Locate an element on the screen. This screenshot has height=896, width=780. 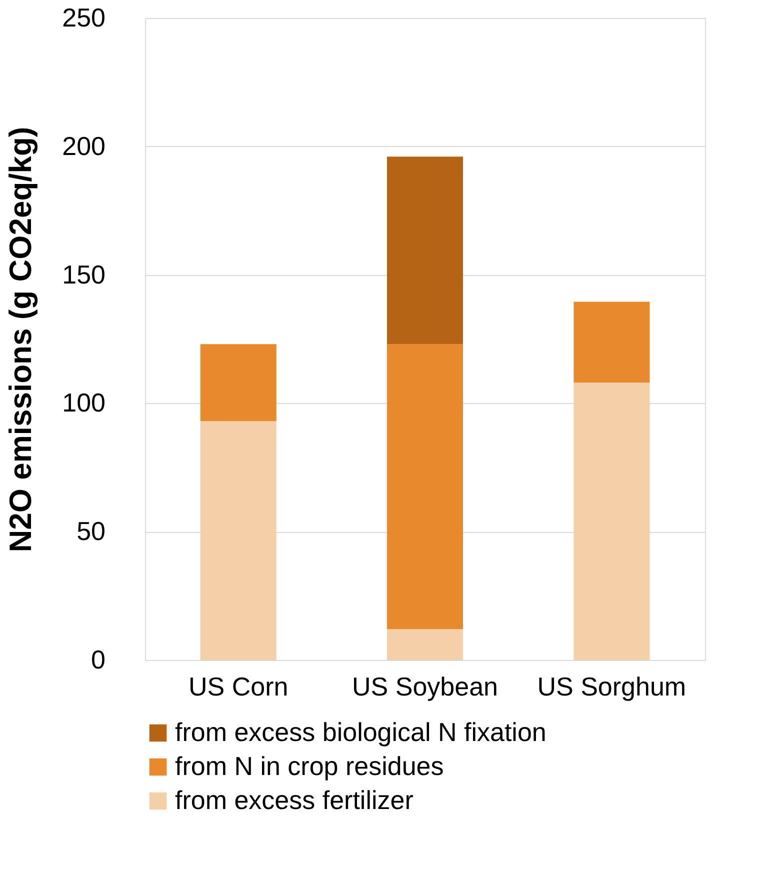
y-tick-label: 0 is located at coordinates (98, 659).